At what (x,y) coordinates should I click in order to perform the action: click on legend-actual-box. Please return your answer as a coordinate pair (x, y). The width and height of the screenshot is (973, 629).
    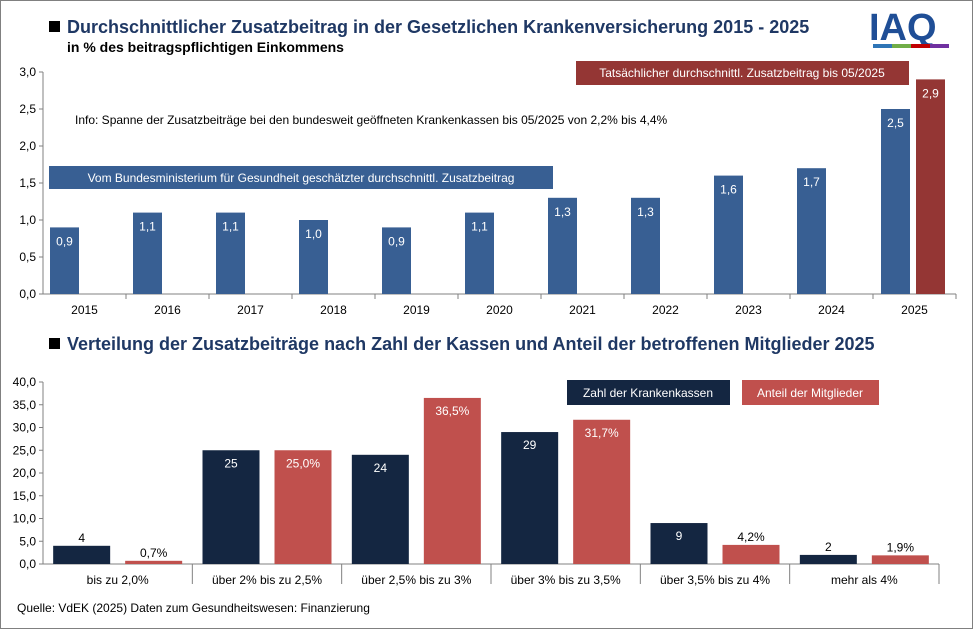
    Looking at the image, I should click on (742, 73).